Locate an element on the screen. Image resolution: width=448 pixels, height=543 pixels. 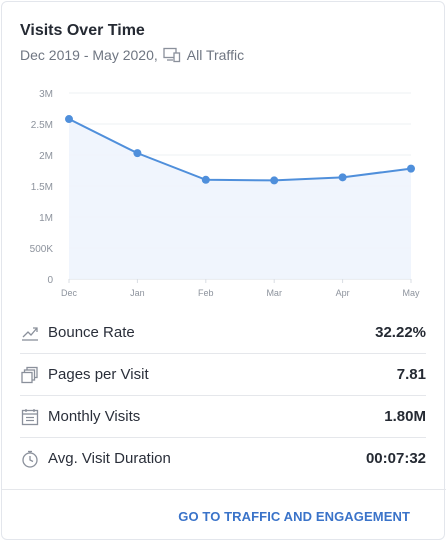
date-range: Dec 2019 - May 2020, is located at coordinates (89, 55).